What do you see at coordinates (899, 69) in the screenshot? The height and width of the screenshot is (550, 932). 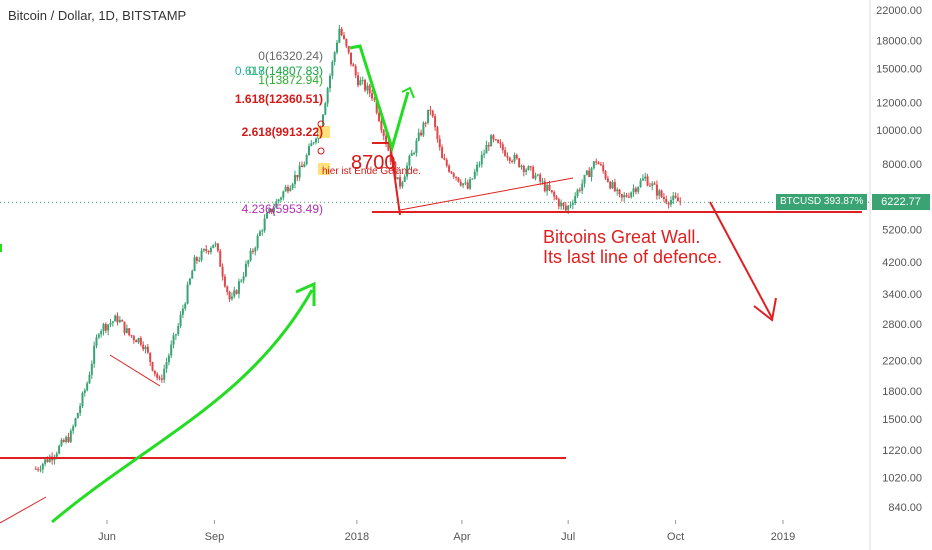 I see `y-tick-label: 15000.00` at bounding box center [899, 69].